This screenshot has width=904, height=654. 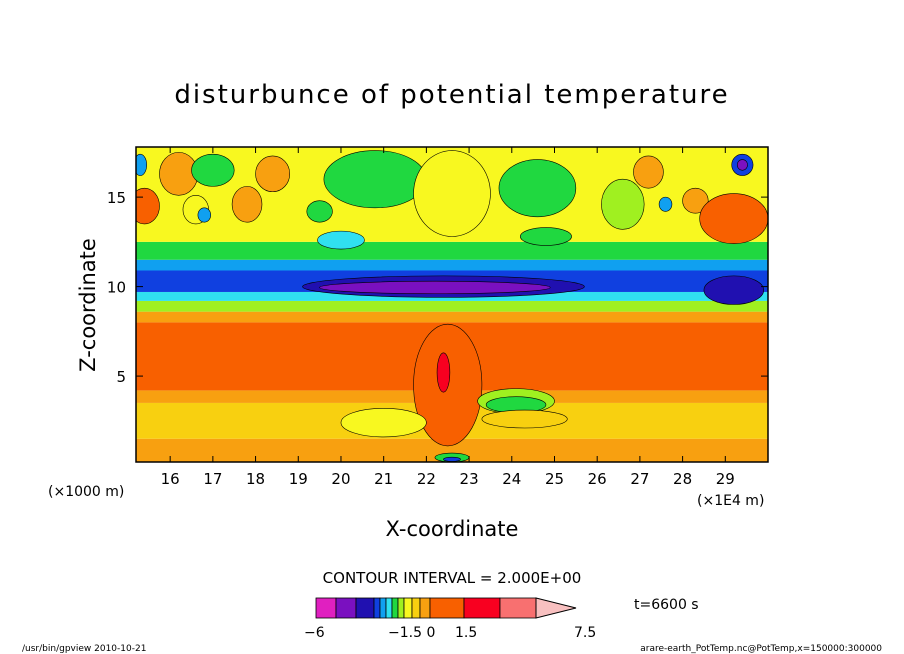 I want to click on colorbar-label-max: 7.5, so click(x=585, y=633).